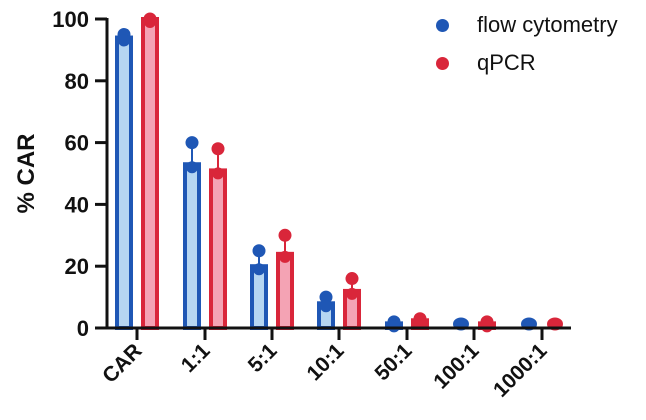 The height and width of the screenshot is (420, 646). Describe the element at coordinates (26, 173) in the screenshot. I see `y-axis-label: % CAR` at that location.